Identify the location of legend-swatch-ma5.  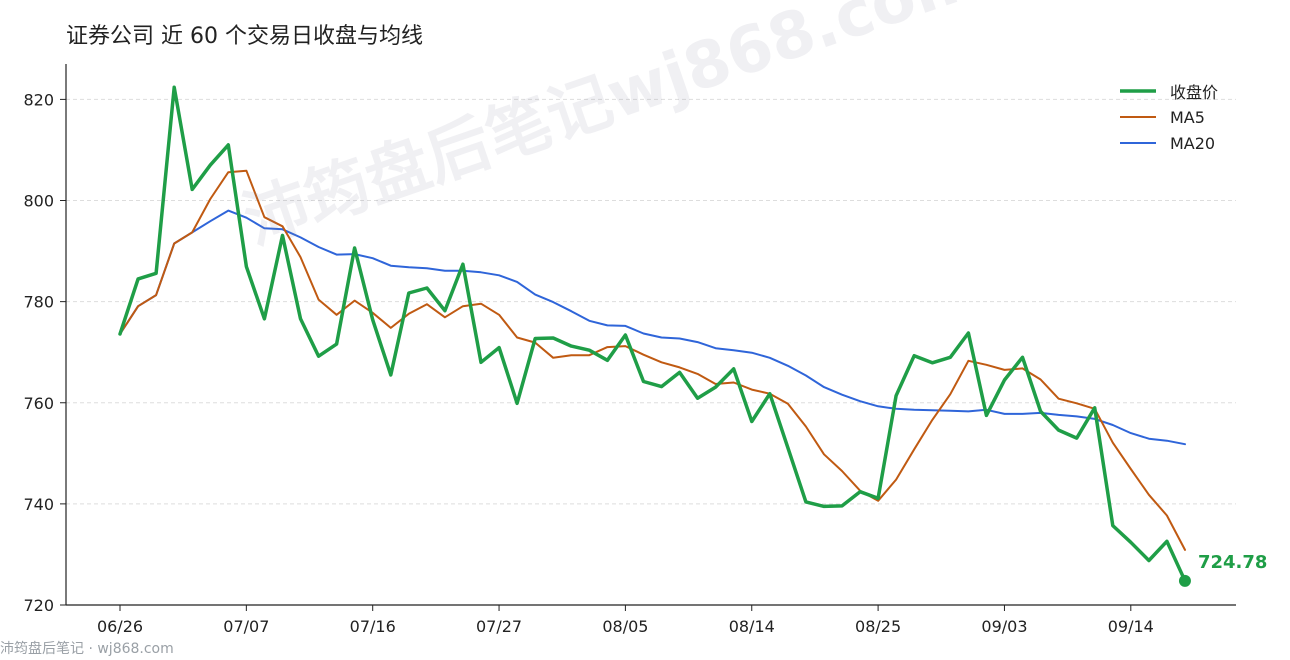
(1138, 117).